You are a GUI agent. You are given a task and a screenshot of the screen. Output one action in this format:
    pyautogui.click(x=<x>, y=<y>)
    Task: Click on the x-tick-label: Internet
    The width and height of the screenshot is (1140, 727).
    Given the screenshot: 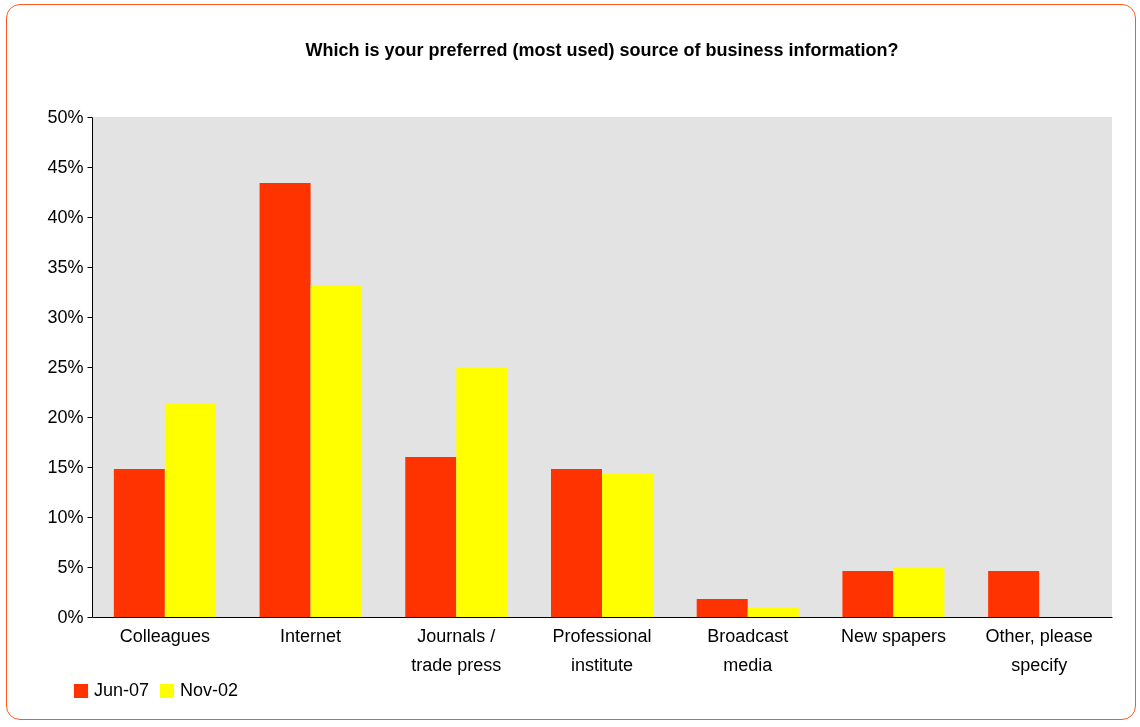 What is the action you would take?
    pyautogui.click(x=311, y=635)
    